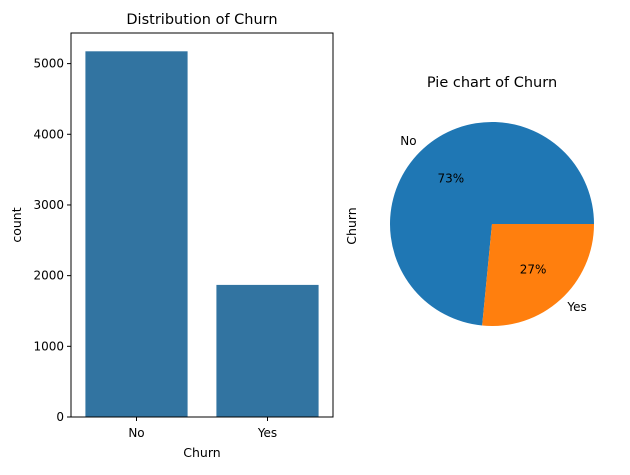 The width and height of the screenshot is (630, 475). Describe the element at coordinates (136, 433) in the screenshot. I see `x-tick-label: No` at that location.